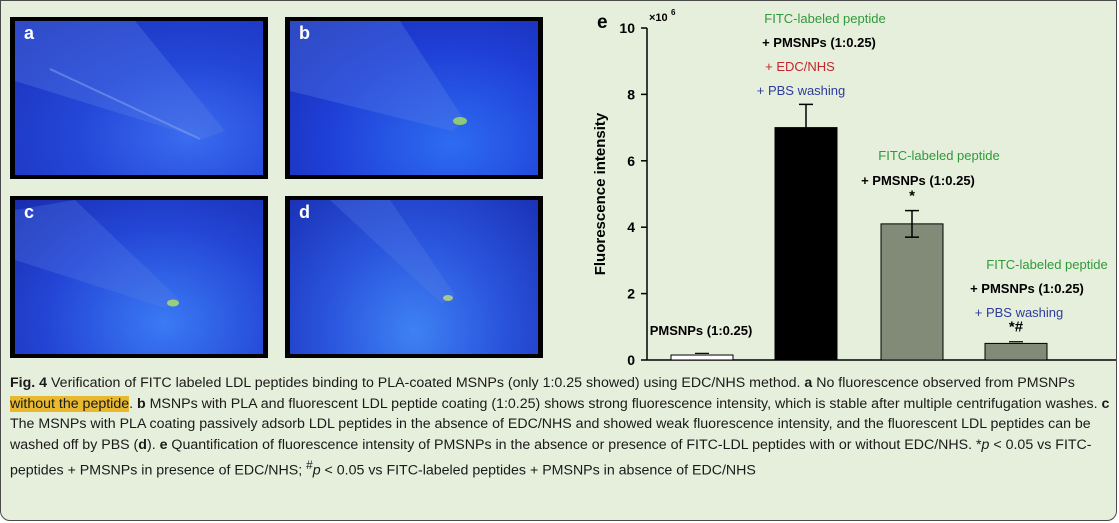  Describe the element at coordinates (658, 18) in the screenshot. I see `y-multiplier-label: ×10` at that location.